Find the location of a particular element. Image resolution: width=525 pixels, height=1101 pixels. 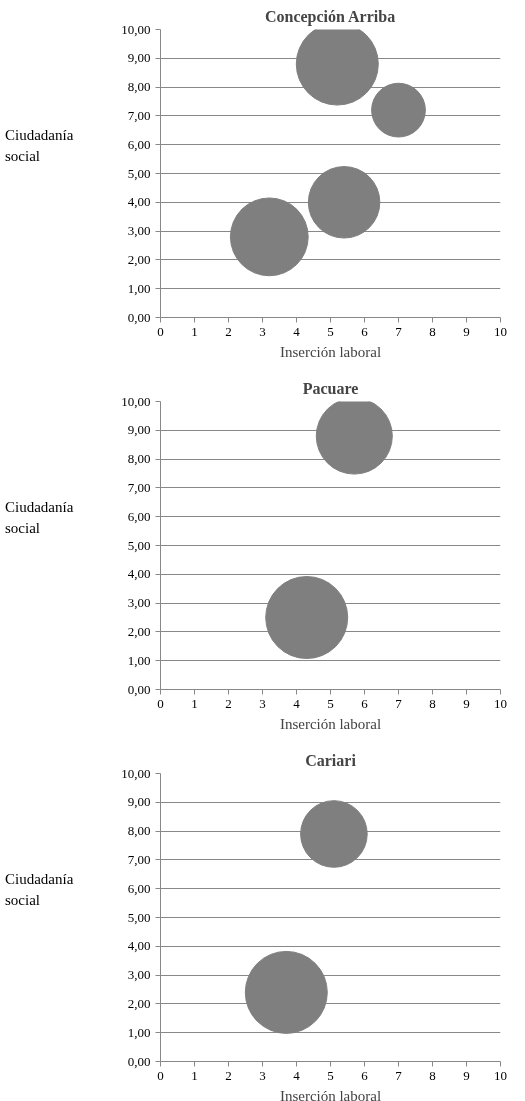

chart-title: Pacuare is located at coordinates (330, 388).